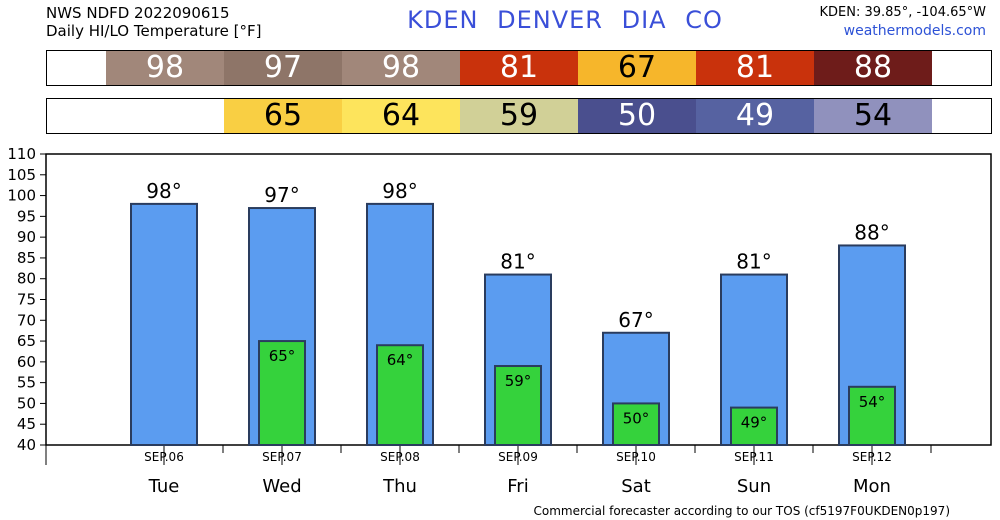  I want to click on high-temp-strip: 98 97 98 81 67 81 88, so click(519, 68).